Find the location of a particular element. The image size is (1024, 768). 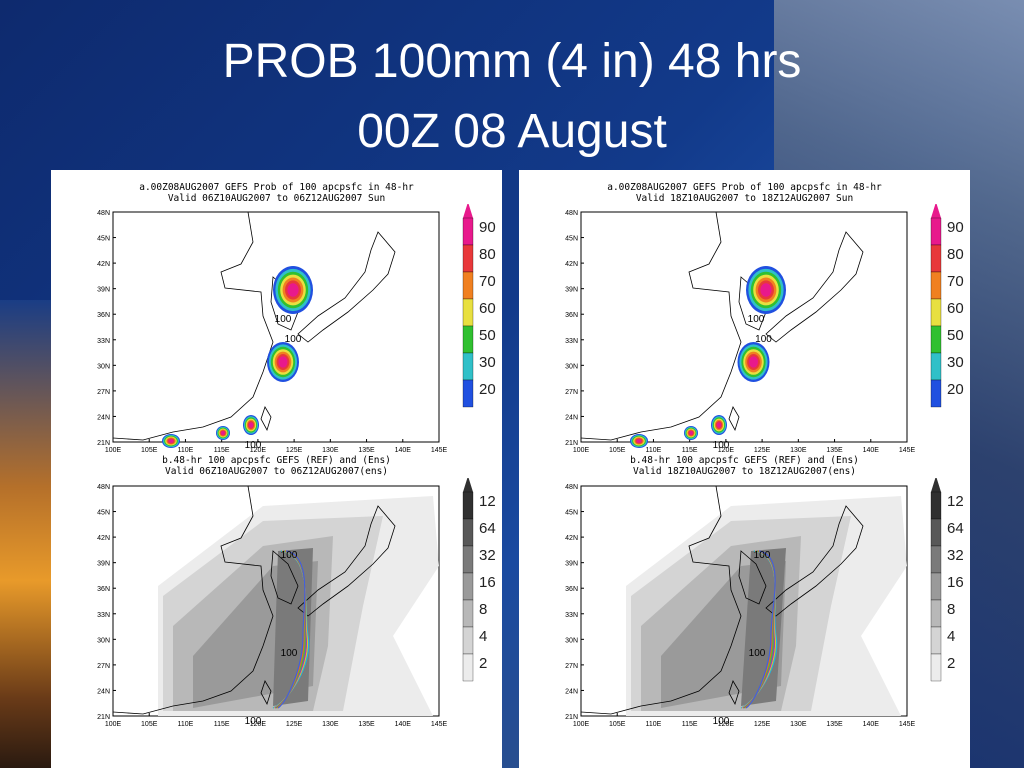

lat-label: 30N is located at coordinates (103, 366).